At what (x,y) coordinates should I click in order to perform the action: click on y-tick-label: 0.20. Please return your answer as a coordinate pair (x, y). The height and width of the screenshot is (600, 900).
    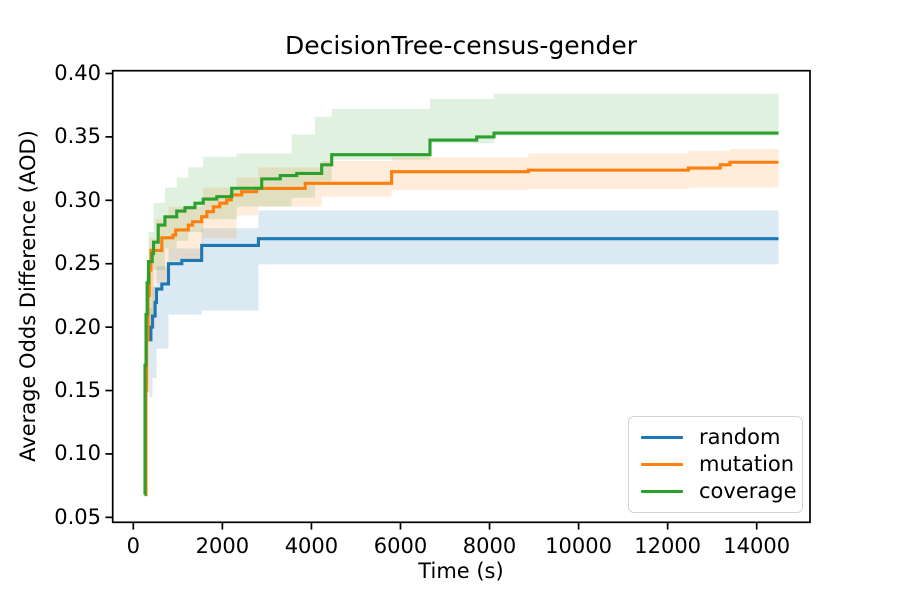
    Looking at the image, I should click on (77, 326).